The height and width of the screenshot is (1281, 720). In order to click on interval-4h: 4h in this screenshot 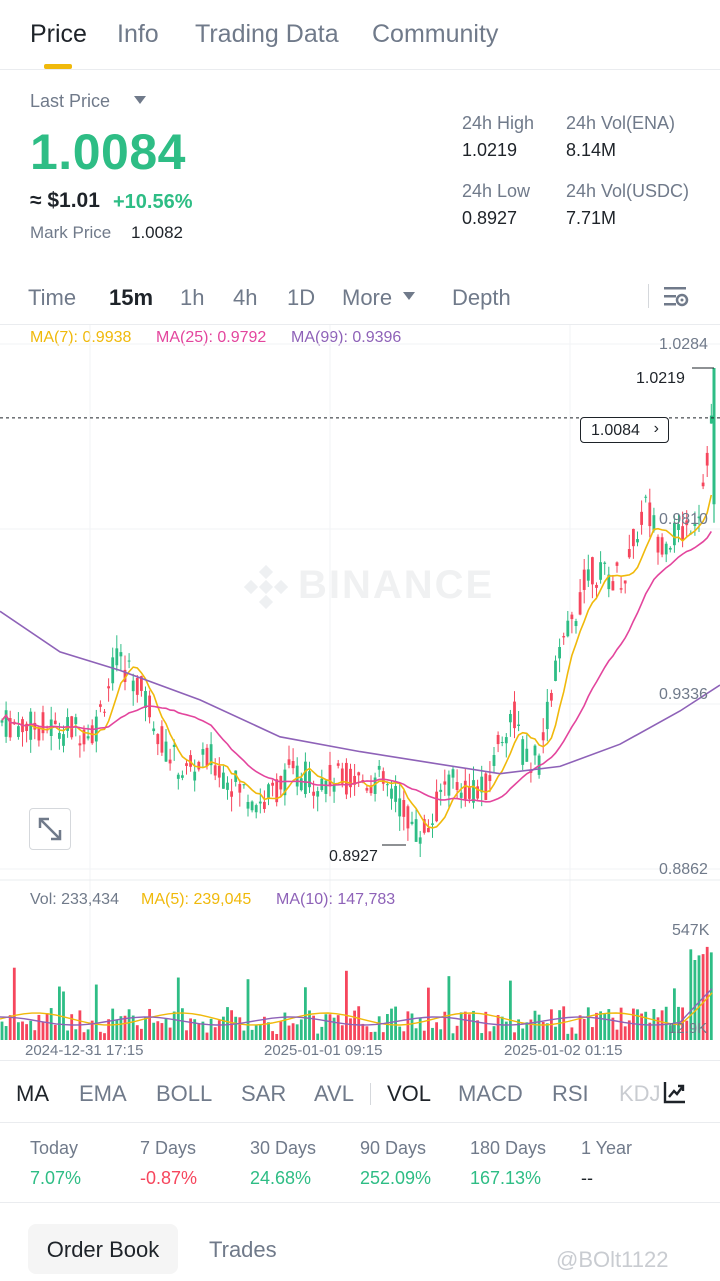, I will do `click(245, 297)`.